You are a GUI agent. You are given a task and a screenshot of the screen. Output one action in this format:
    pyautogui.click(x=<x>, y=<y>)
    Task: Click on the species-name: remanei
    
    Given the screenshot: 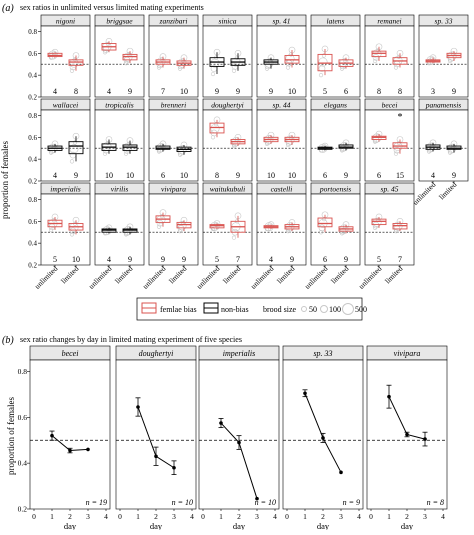 What is the action you would take?
    pyautogui.click(x=389, y=21)
    